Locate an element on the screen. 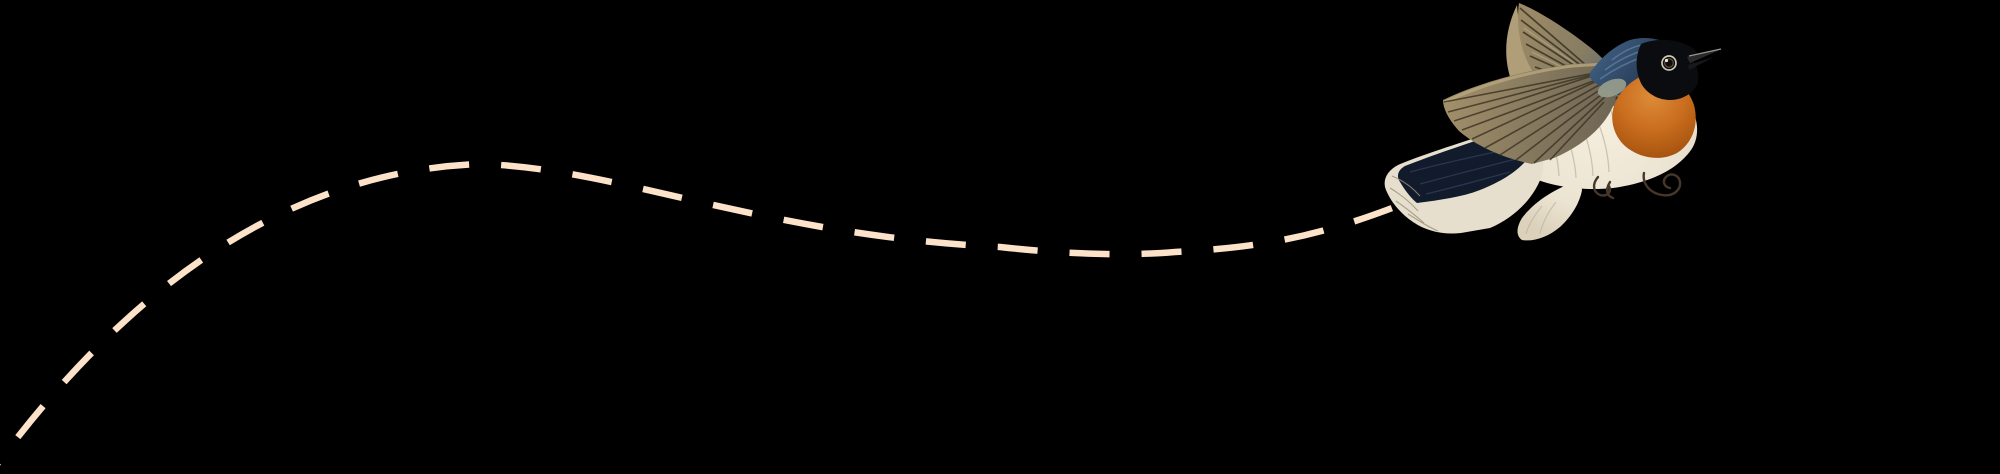 This screenshot has height=474, width=2000. bird-beak-upper is located at coordinates (1704, 56).